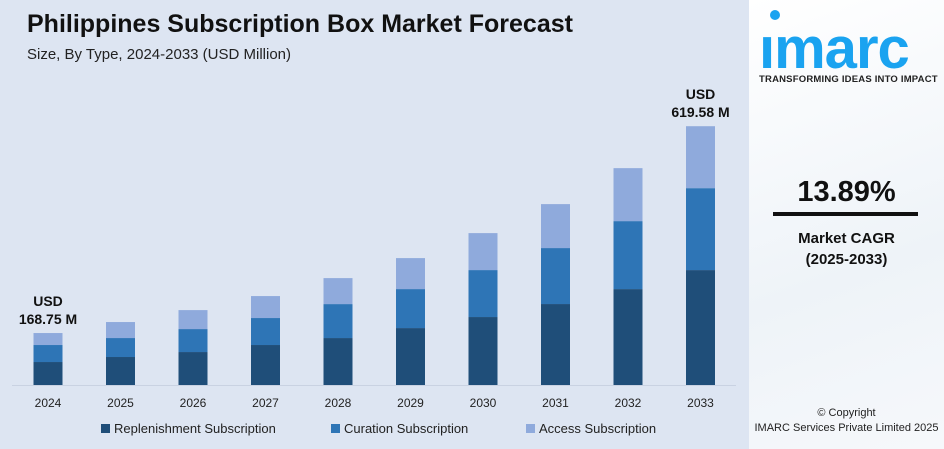 The width and height of the screenshot is (944, 449). What do you see at coordinates (845, 214) in the screenshot?
I see `divider` at bounding box center [845, 214].